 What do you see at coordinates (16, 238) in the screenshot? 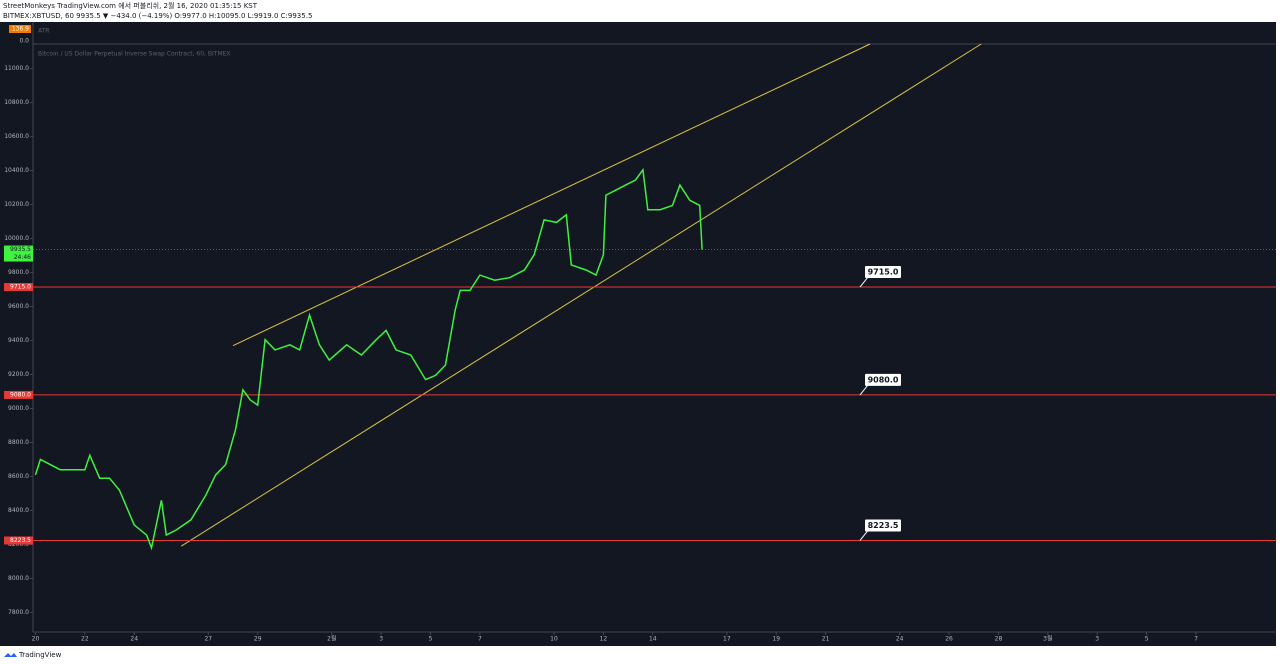
I see `y-tick-label: 10000.0` at bounding box center [16, 238].